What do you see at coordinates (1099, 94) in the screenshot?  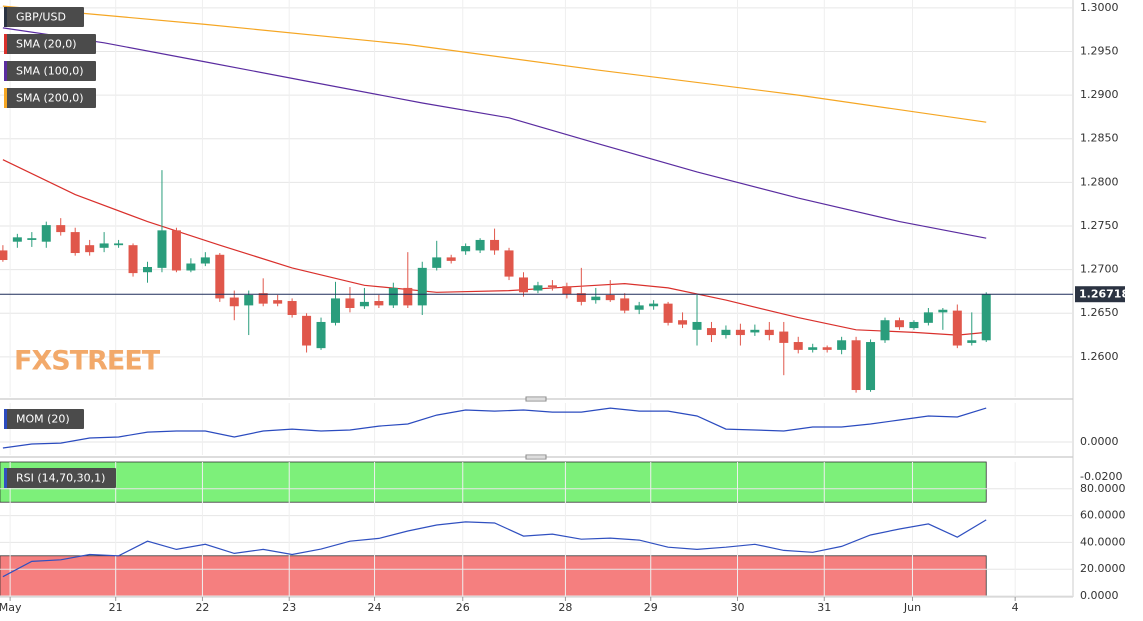 I see `y-tick-label: 1.2900` at bounding box center [1099, 94].